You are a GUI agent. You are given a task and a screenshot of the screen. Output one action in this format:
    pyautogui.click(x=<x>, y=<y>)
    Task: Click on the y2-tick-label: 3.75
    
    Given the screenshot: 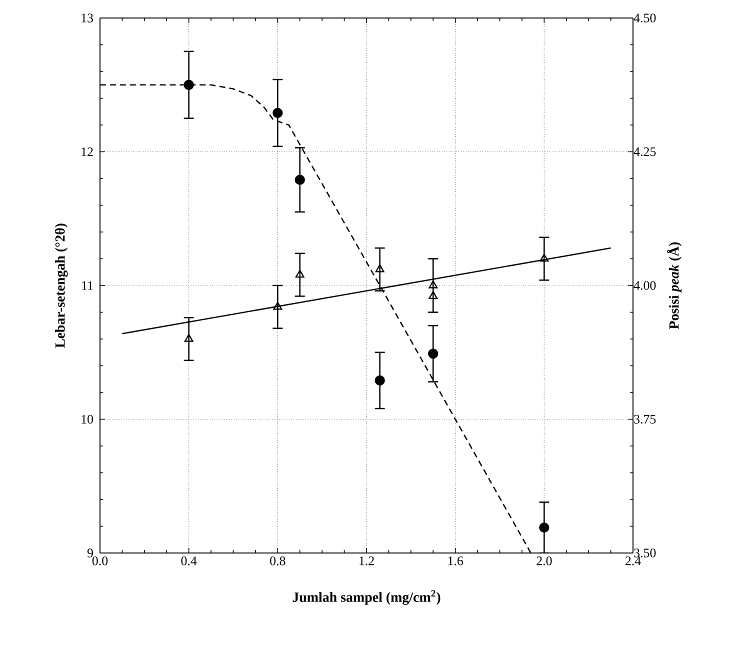 What is the action you would take?
    pyautogui.click(x=645, y=419)
    